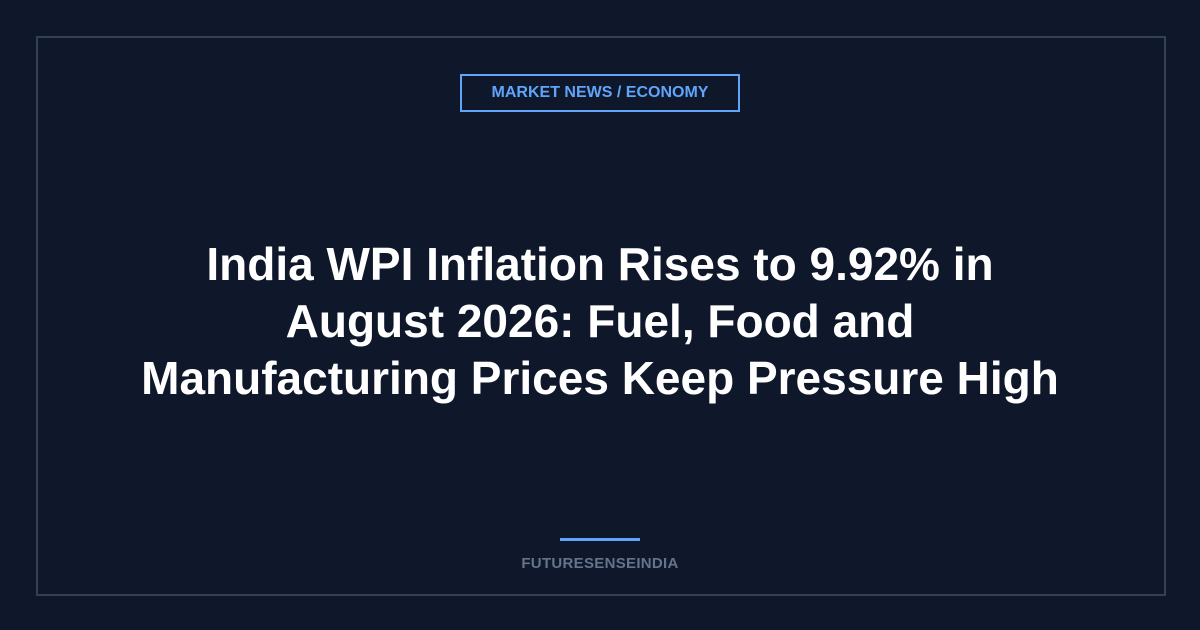  Describe the element at coordinates (600, 378) in the screenshot. I see `headline-line: Manufacturing Prices Keep Pressure High` at that location.